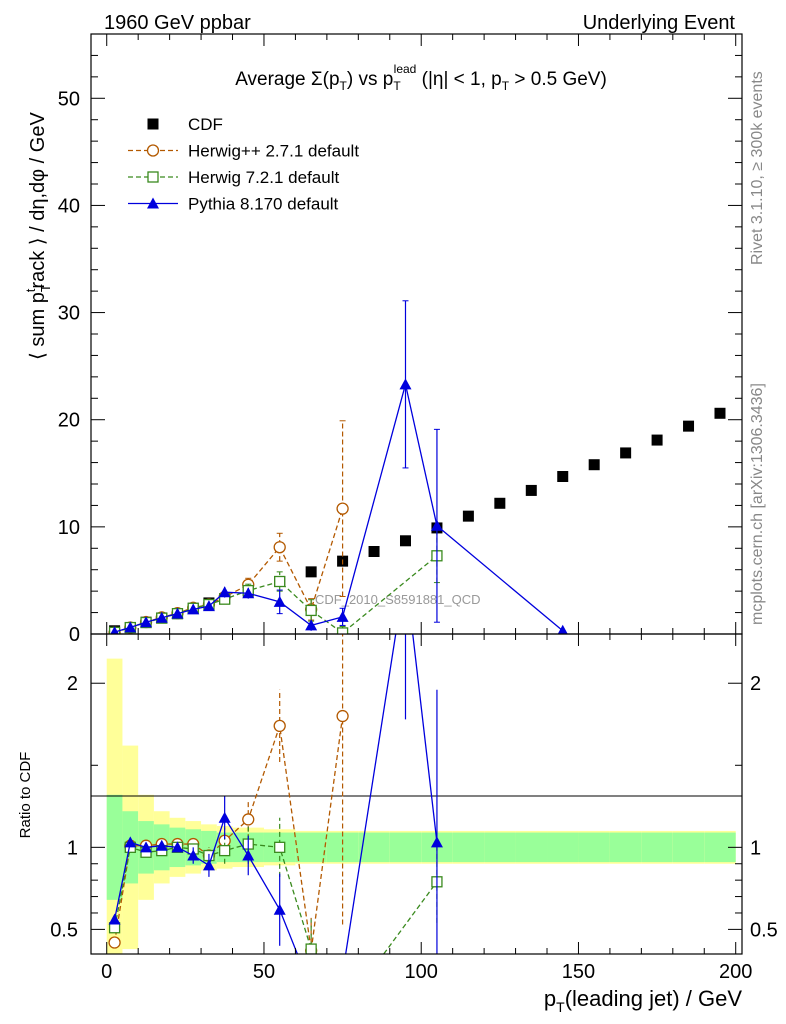 Image resolution: width=786 pixels, height=1024 pixels. What do you see at coordinates (757, 504) in the screenshot?
I see `mcplots-label: mcplots.cern.ch [arXiv:1306.3436]` at bounding box center [757, 504].